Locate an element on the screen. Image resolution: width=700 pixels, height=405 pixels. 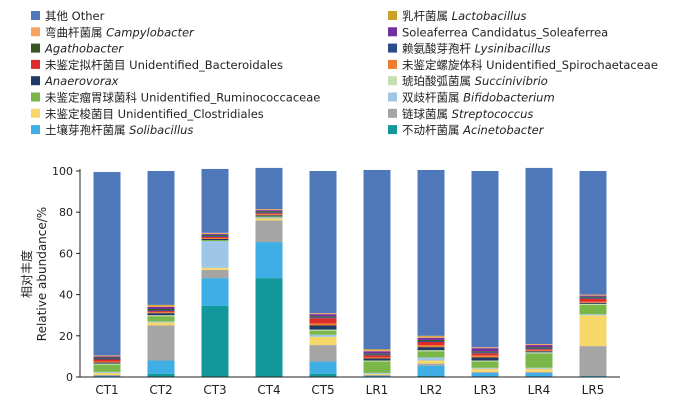
legend-item-left-2: Agathobacter is located at coordinates (77, 49).